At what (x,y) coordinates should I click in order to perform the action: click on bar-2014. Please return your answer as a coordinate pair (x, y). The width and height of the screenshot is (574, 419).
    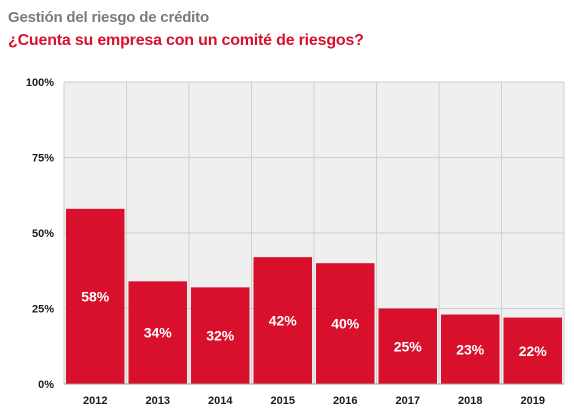
    Looking at the image, I should click on (220, 335).